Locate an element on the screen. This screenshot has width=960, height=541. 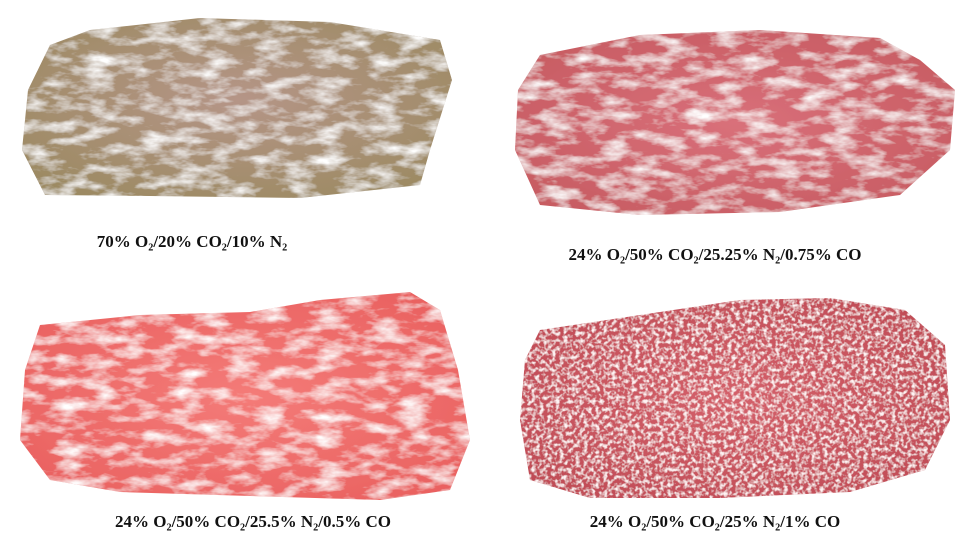
caption: 24% O₂/50% CO₂/25.25% N₂/0.75% CO is located at coordinates (715, 254).